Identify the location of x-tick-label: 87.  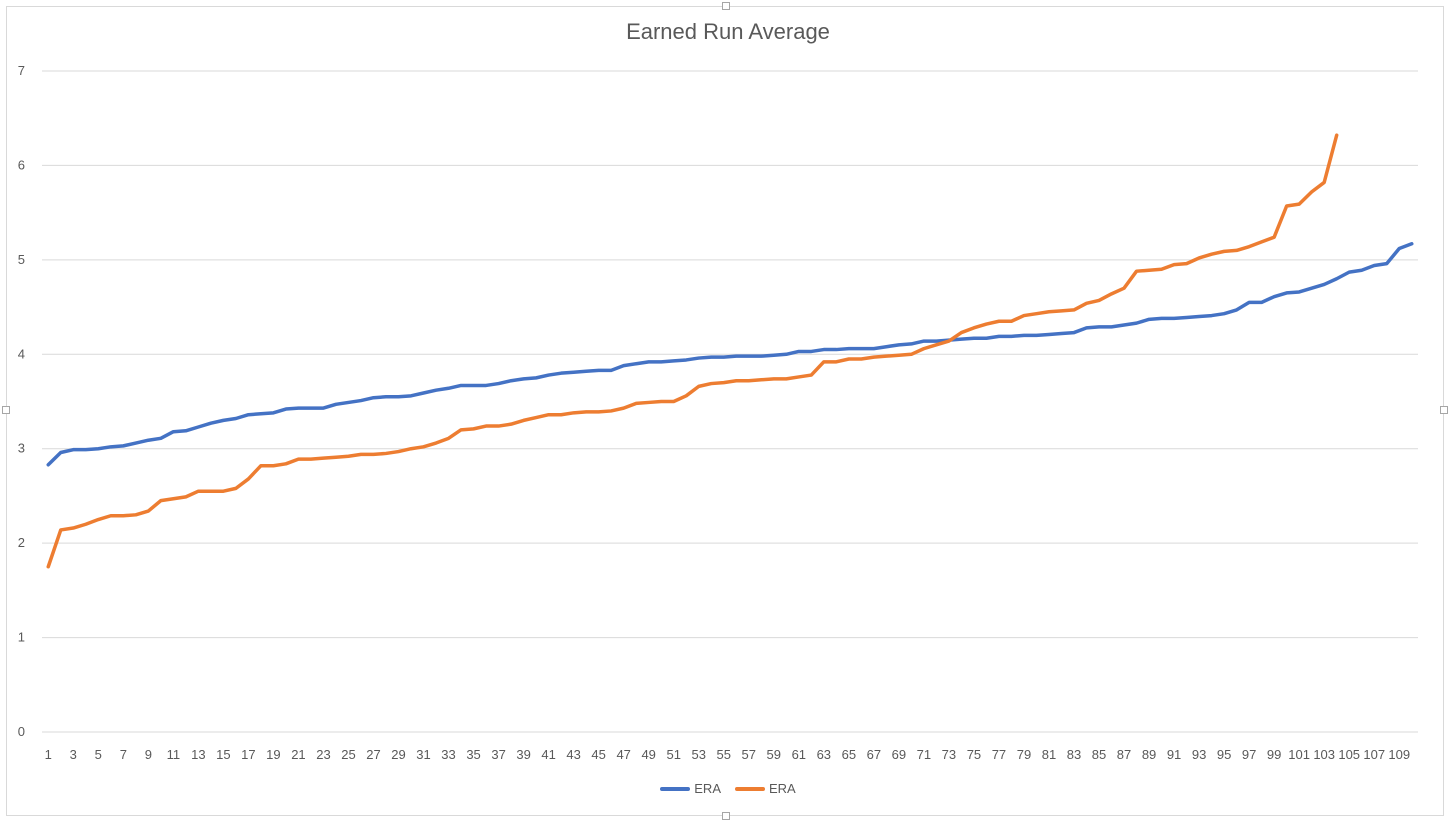
(1124, 754).